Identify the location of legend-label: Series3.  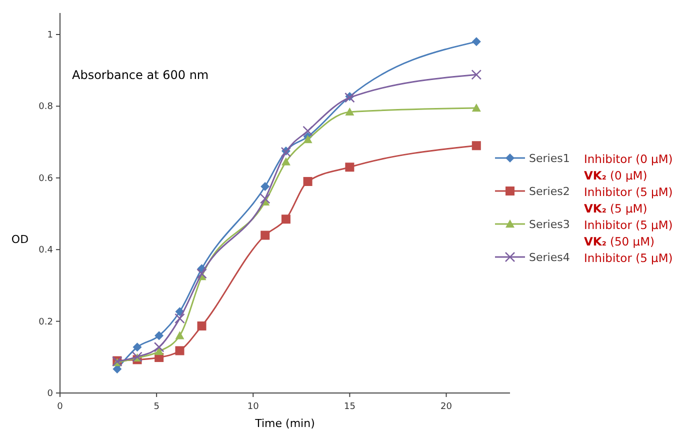
(549, 224).